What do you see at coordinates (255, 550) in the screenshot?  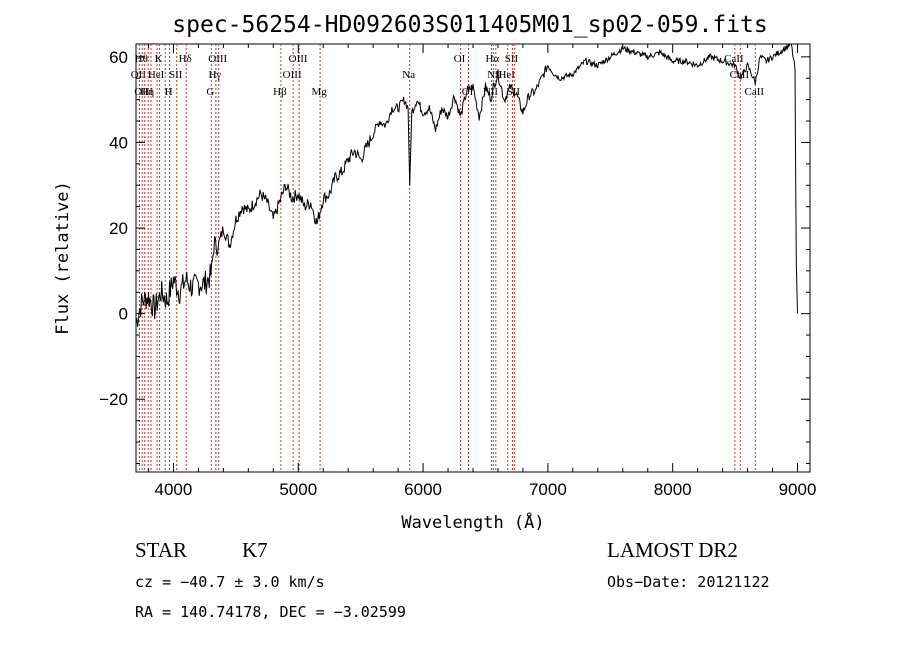 I see `object-subclass: K7` at bounding box center [255, 550].